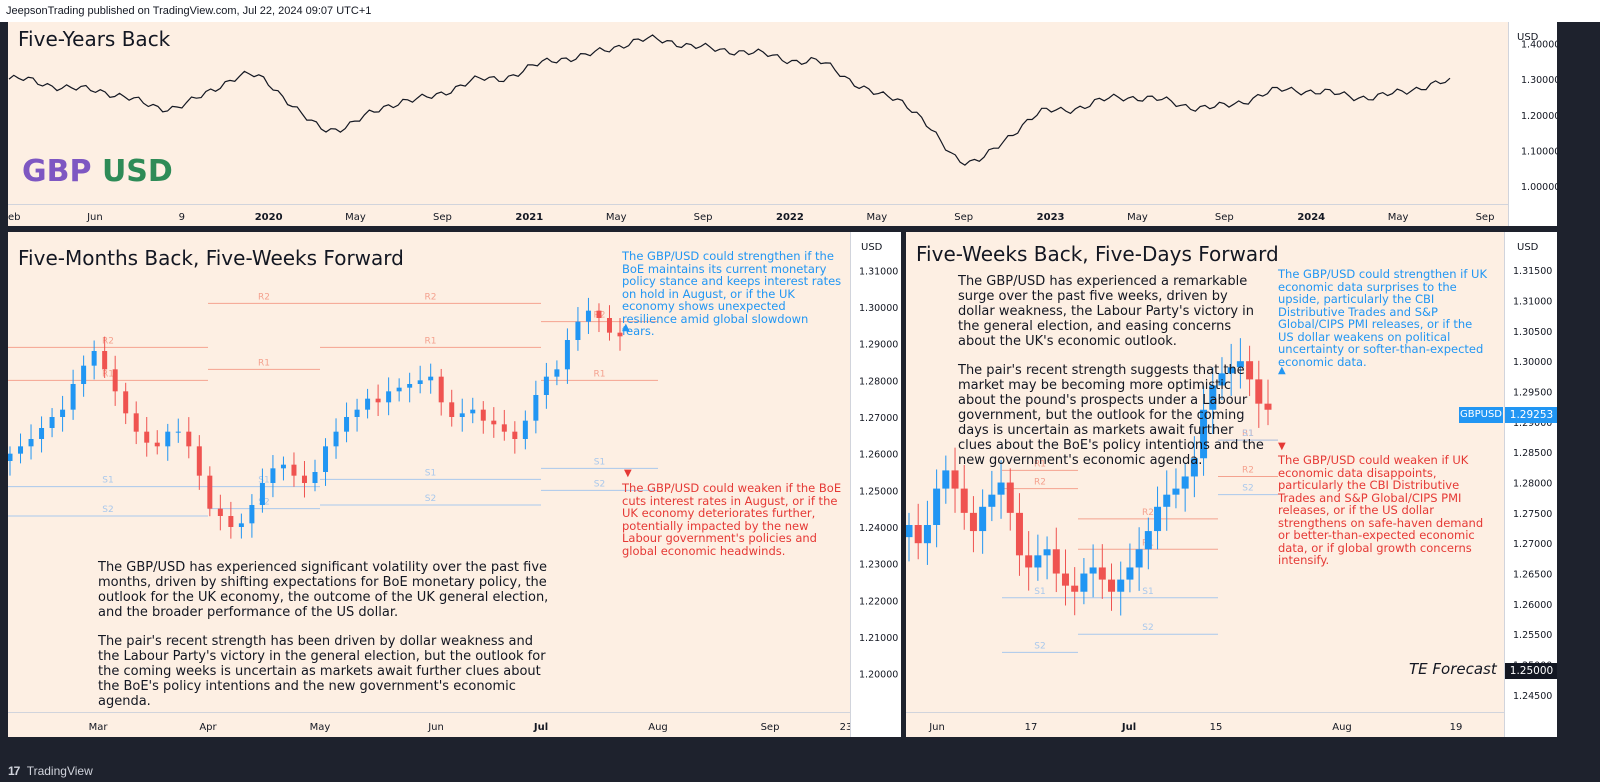 This screenshot has height=782, width=1600. I want to click on y-tick-label: 1.26500, so click(1532, 575).